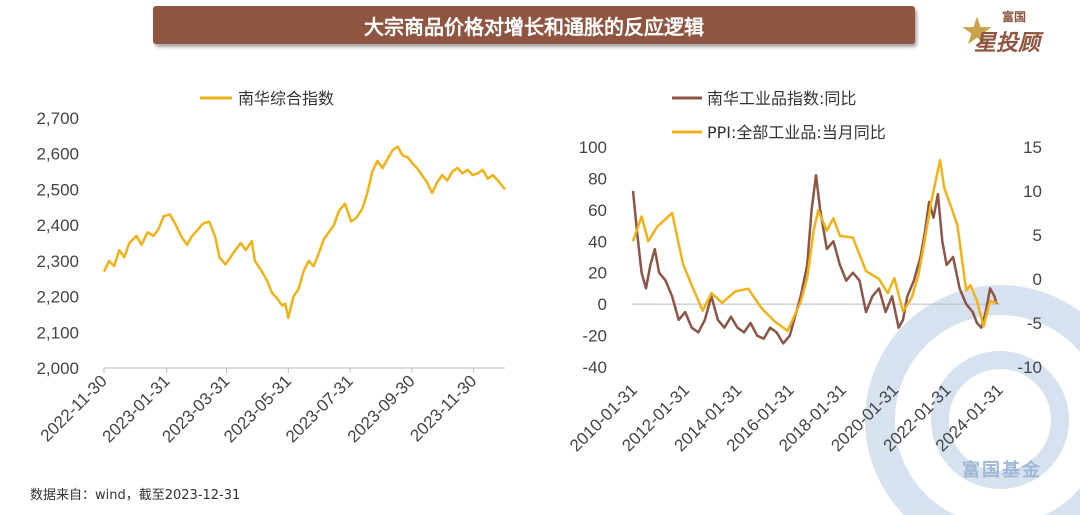 This screenshot has height=515, width=1080. I want to click on y-tick-label: 2,500, so click(57, 189).